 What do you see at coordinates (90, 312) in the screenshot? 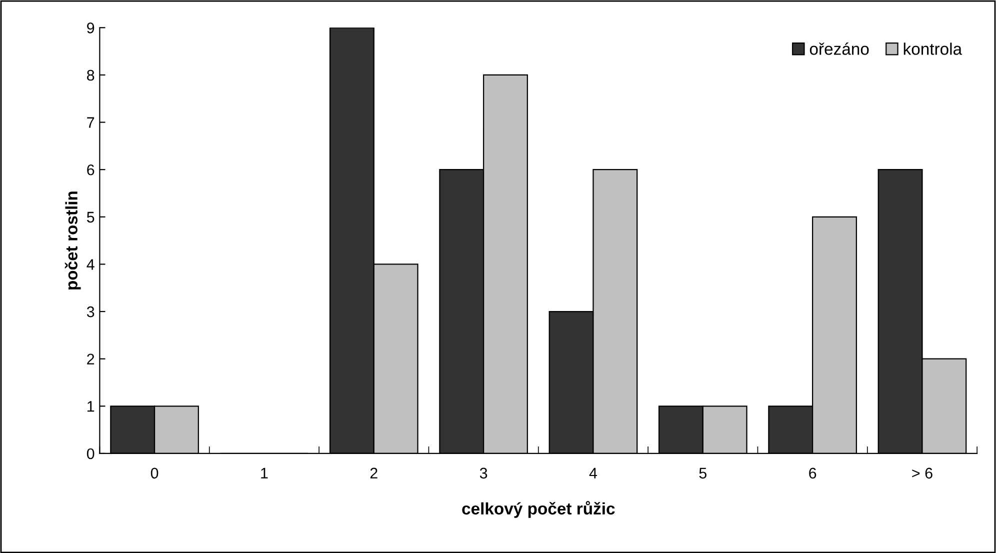
I see `y-tick-label: 3` at bounding box center [90, 312].